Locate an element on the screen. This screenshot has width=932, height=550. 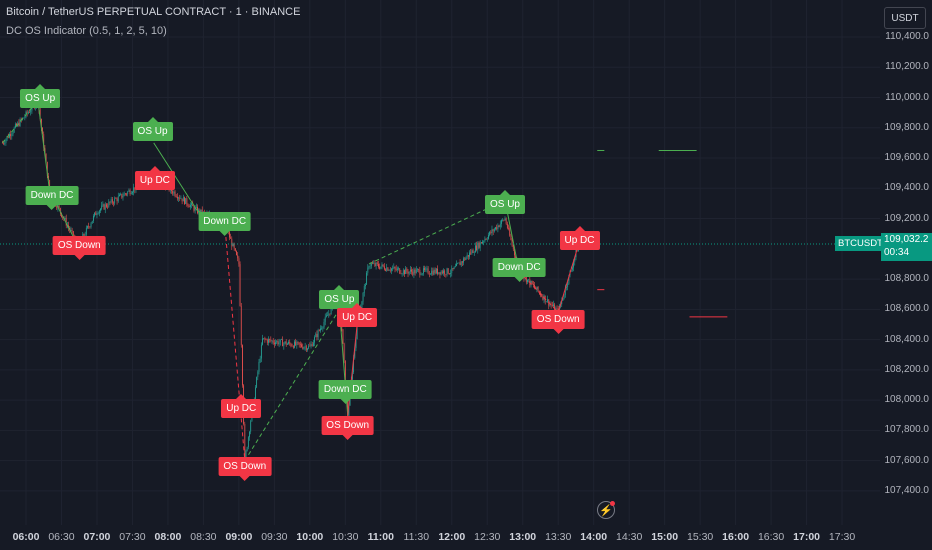
time-tick-label: 06:00 is located at coordinates (26, 537).